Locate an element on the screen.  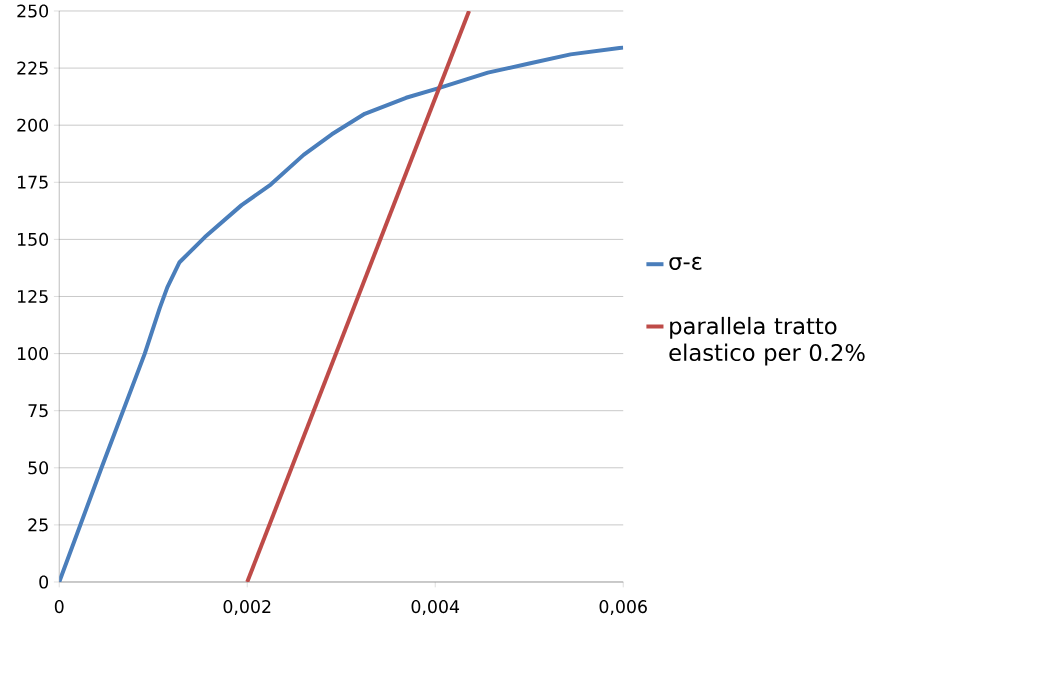
y-tick-label: 0 is located at coordinates (44, 582).